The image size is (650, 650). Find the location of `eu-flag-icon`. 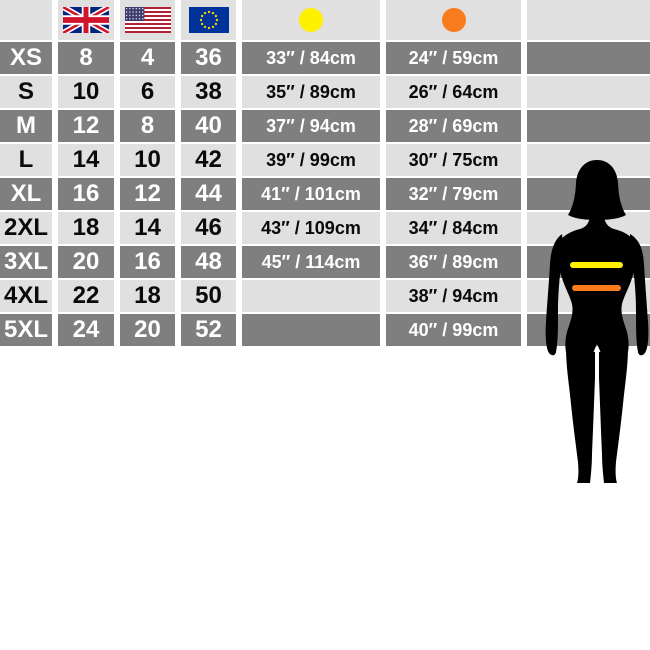

eu-flag-icon is located at coordinates (208, 20).